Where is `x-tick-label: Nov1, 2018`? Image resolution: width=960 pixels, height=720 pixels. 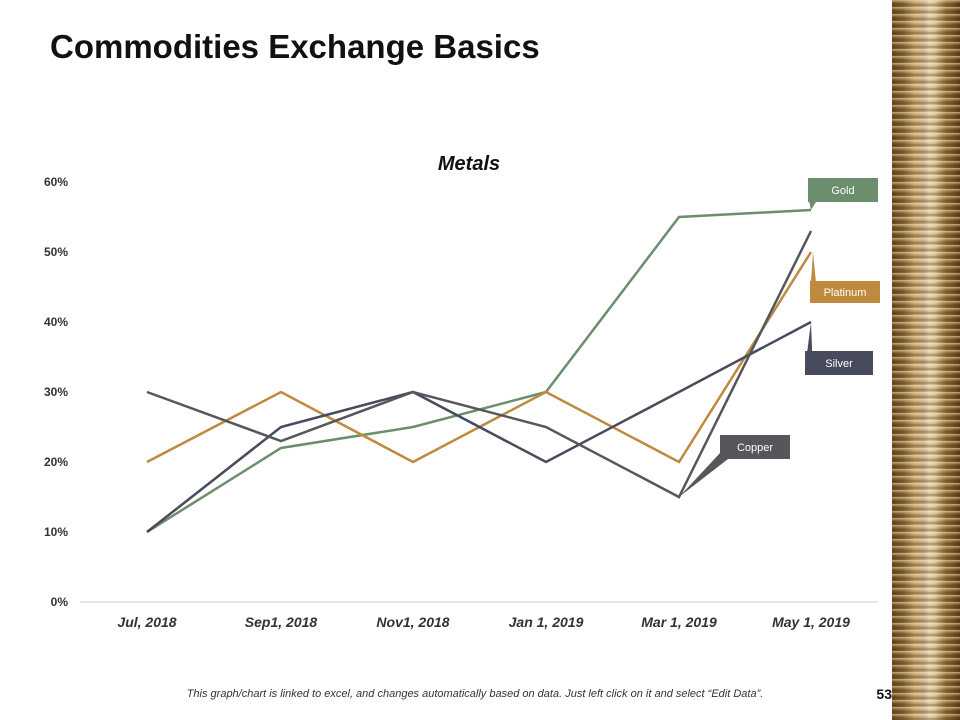
x-tick-label: Nov1, 2018 is located at coordinates (412, 622).